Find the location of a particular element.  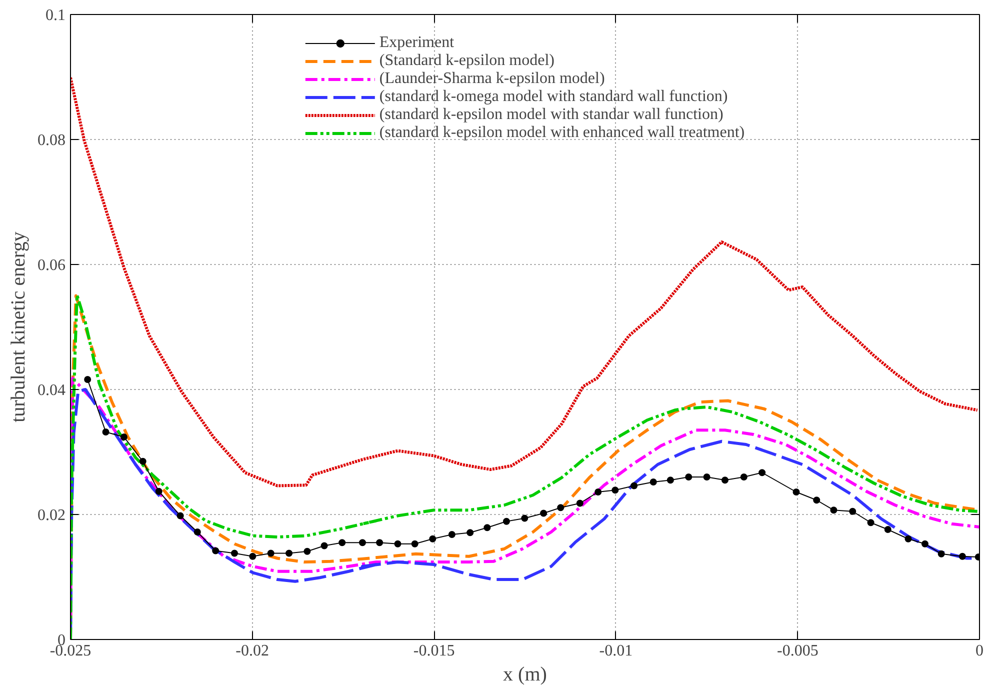

x-tick-label: -0.01 is located at coordinates (616, 651).